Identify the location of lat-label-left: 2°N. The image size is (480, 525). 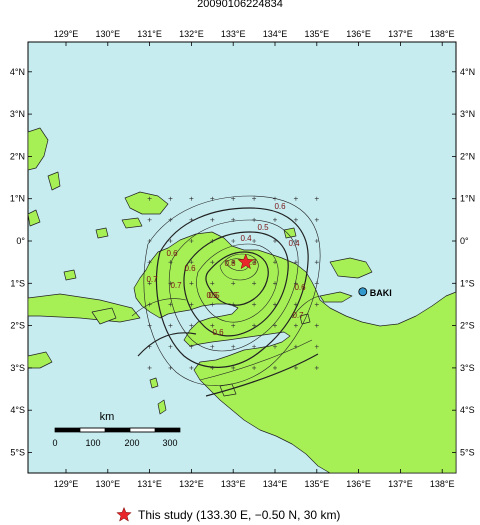
(17, 156).